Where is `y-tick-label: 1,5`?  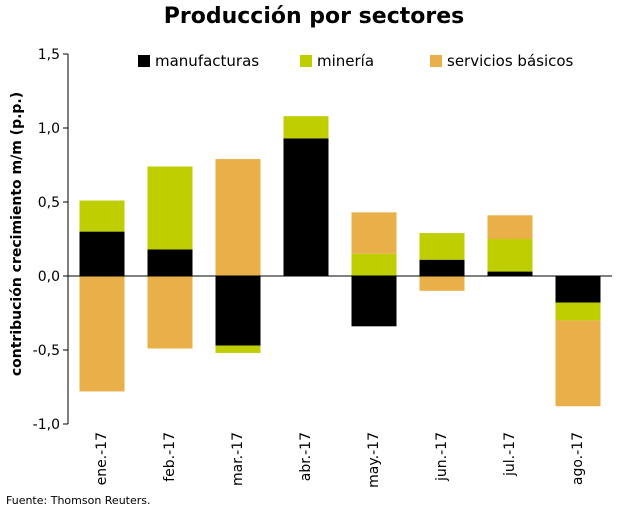
y-tick-label: 1,5 is located at coordinates (49, 55).